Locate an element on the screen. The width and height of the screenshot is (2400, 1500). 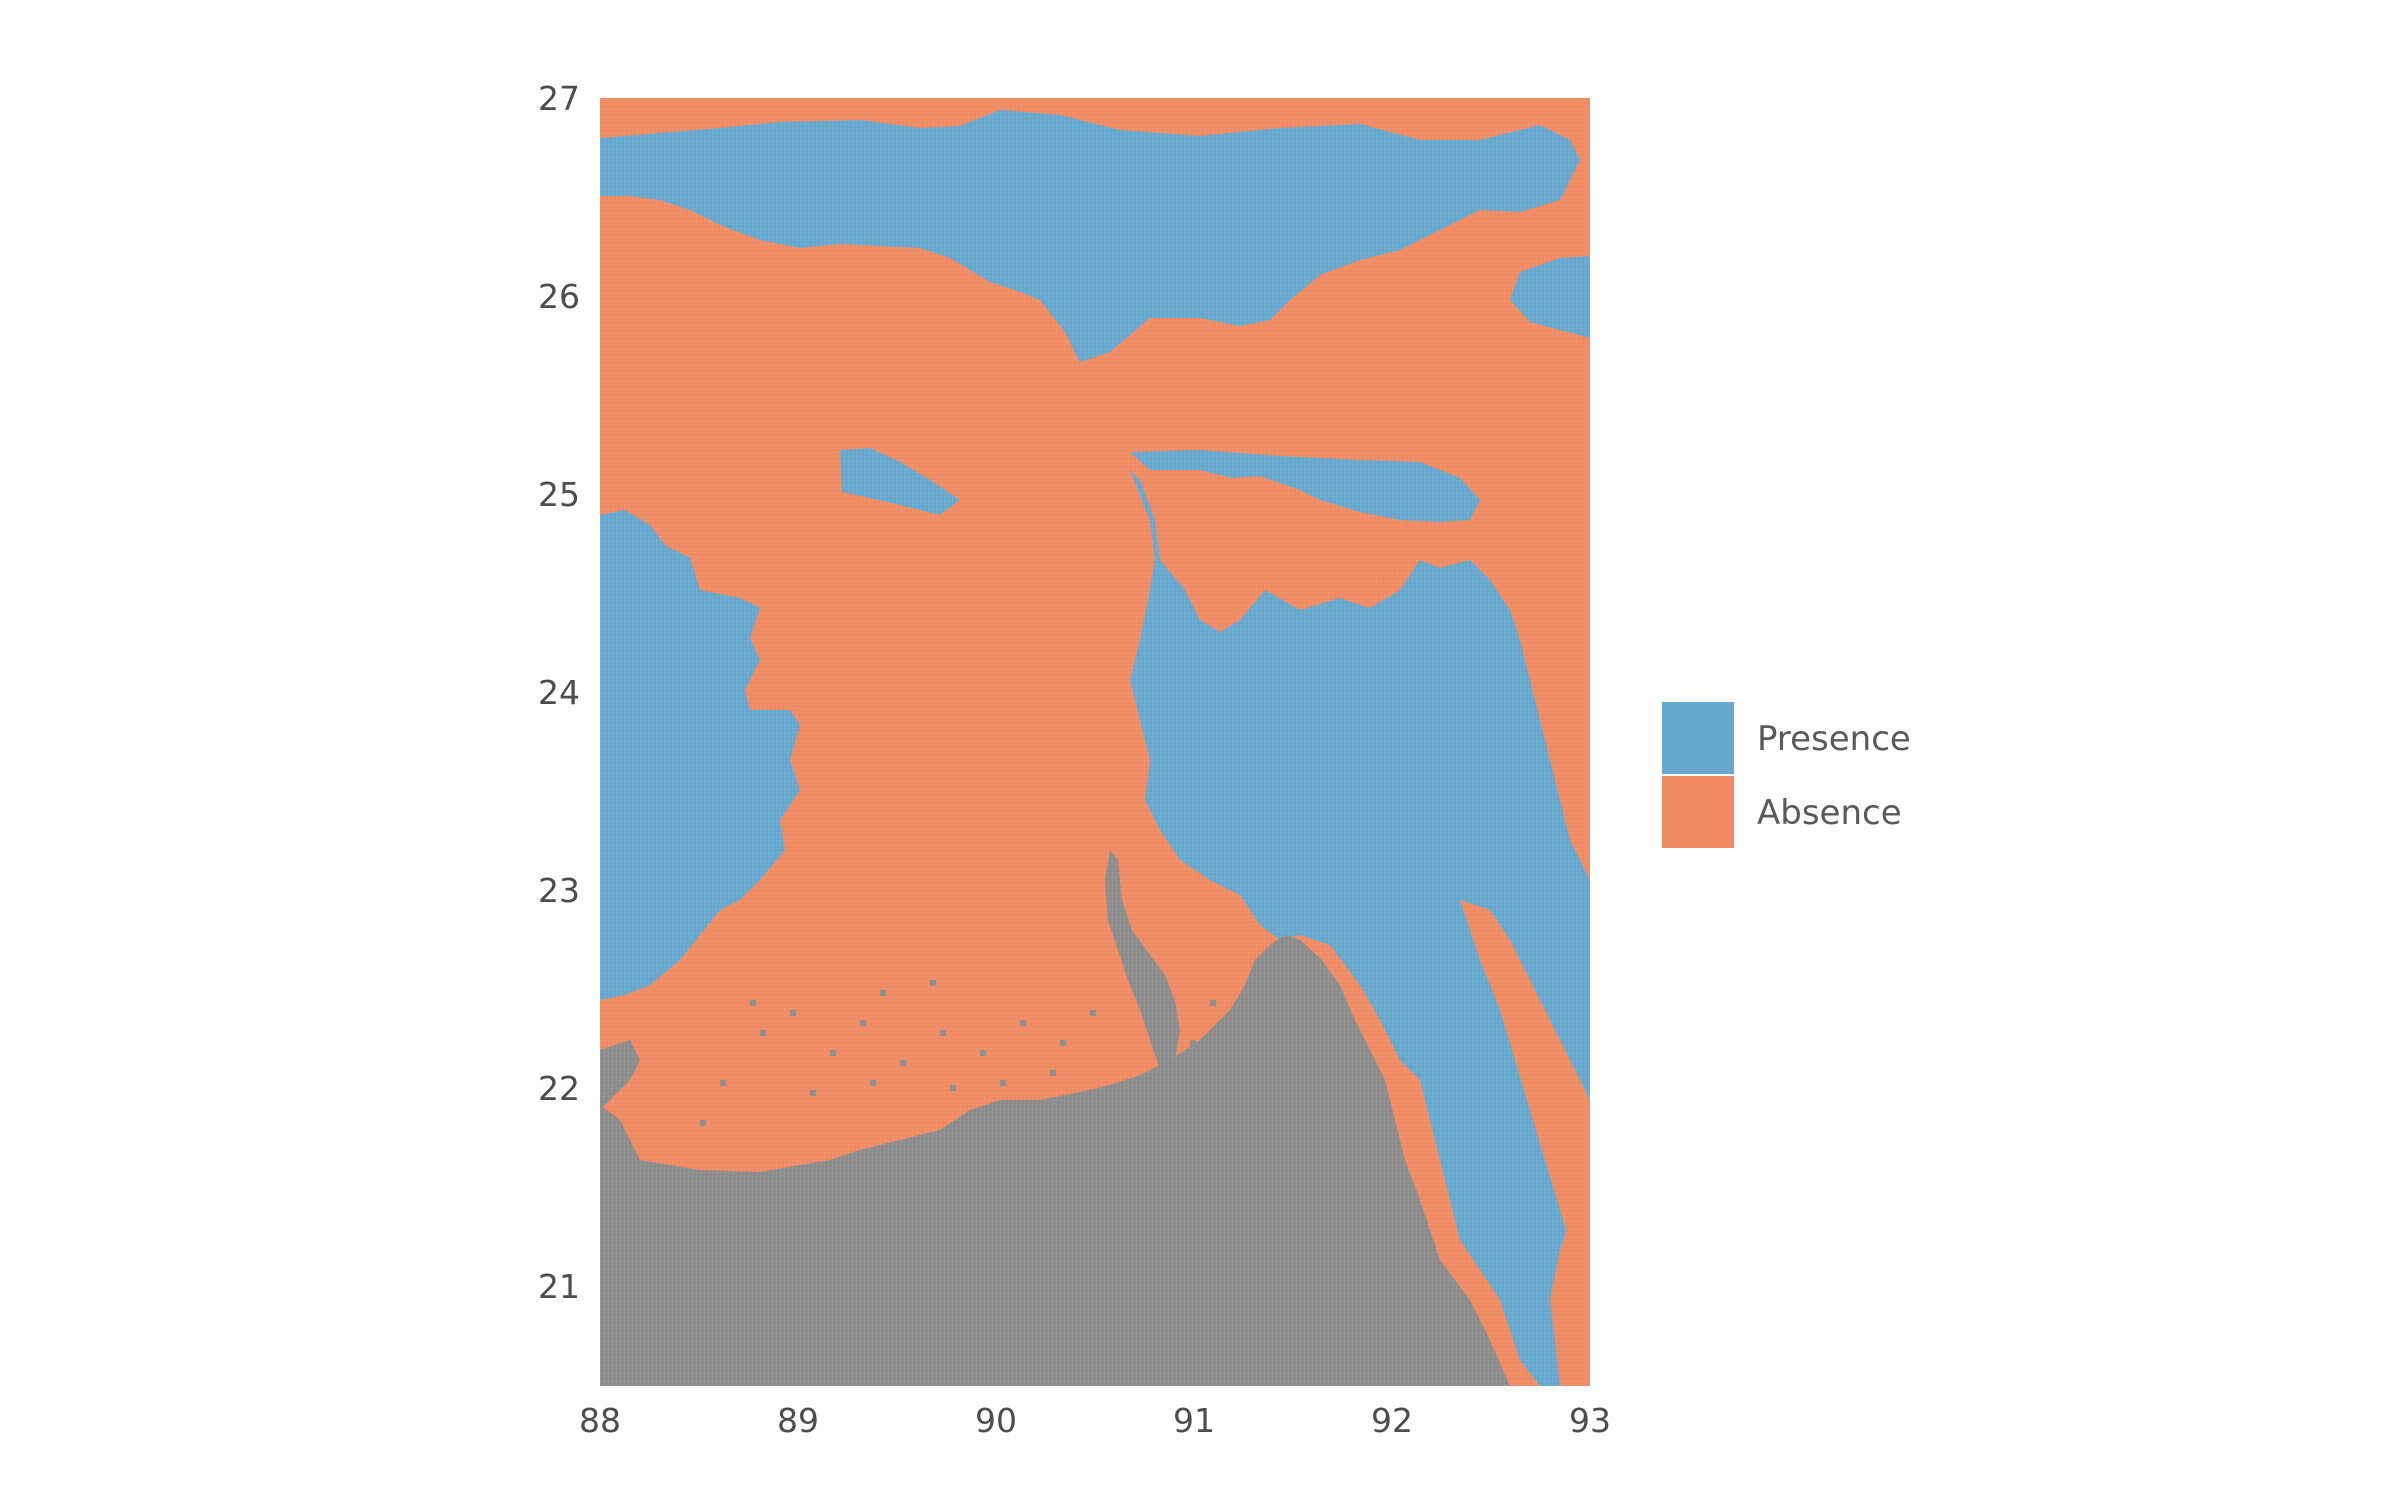
legend-label-presence: Presence is located at coordinates (1834, 739).